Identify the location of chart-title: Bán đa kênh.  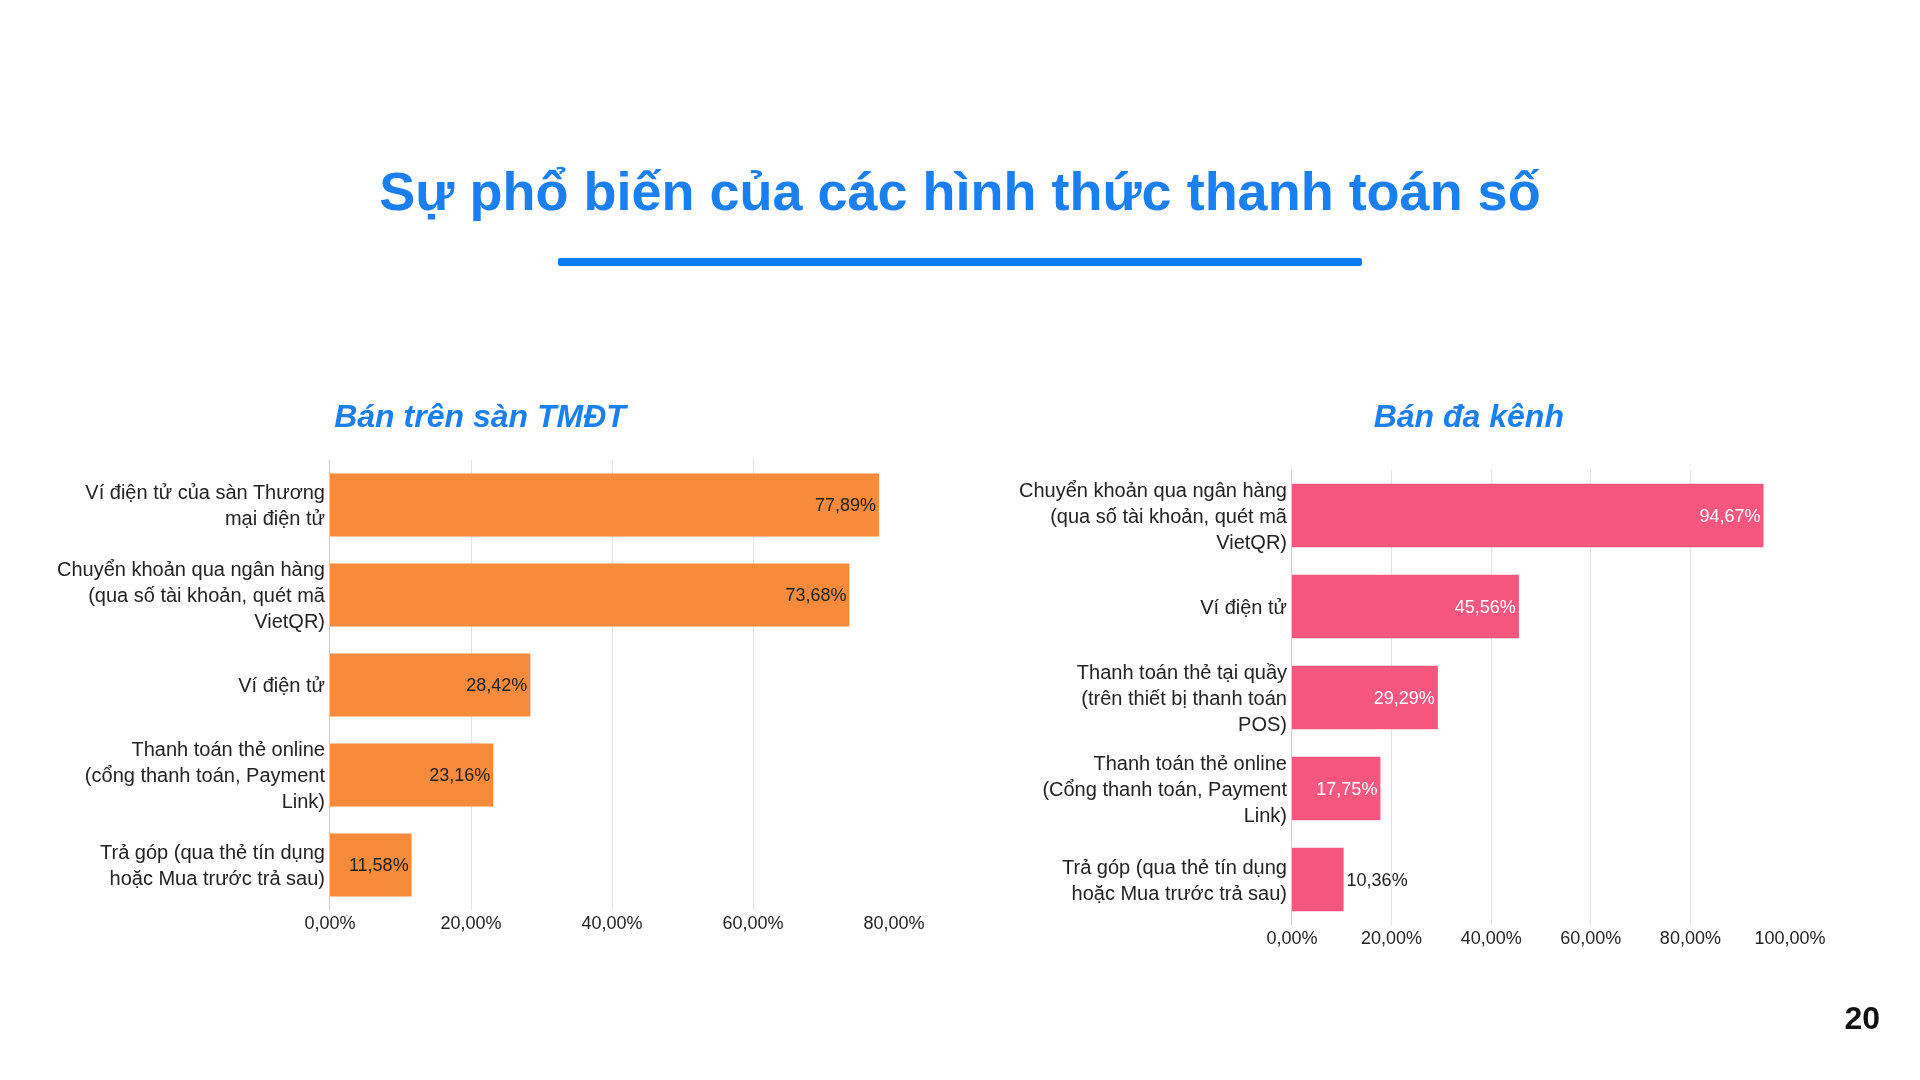
(1468, 415).